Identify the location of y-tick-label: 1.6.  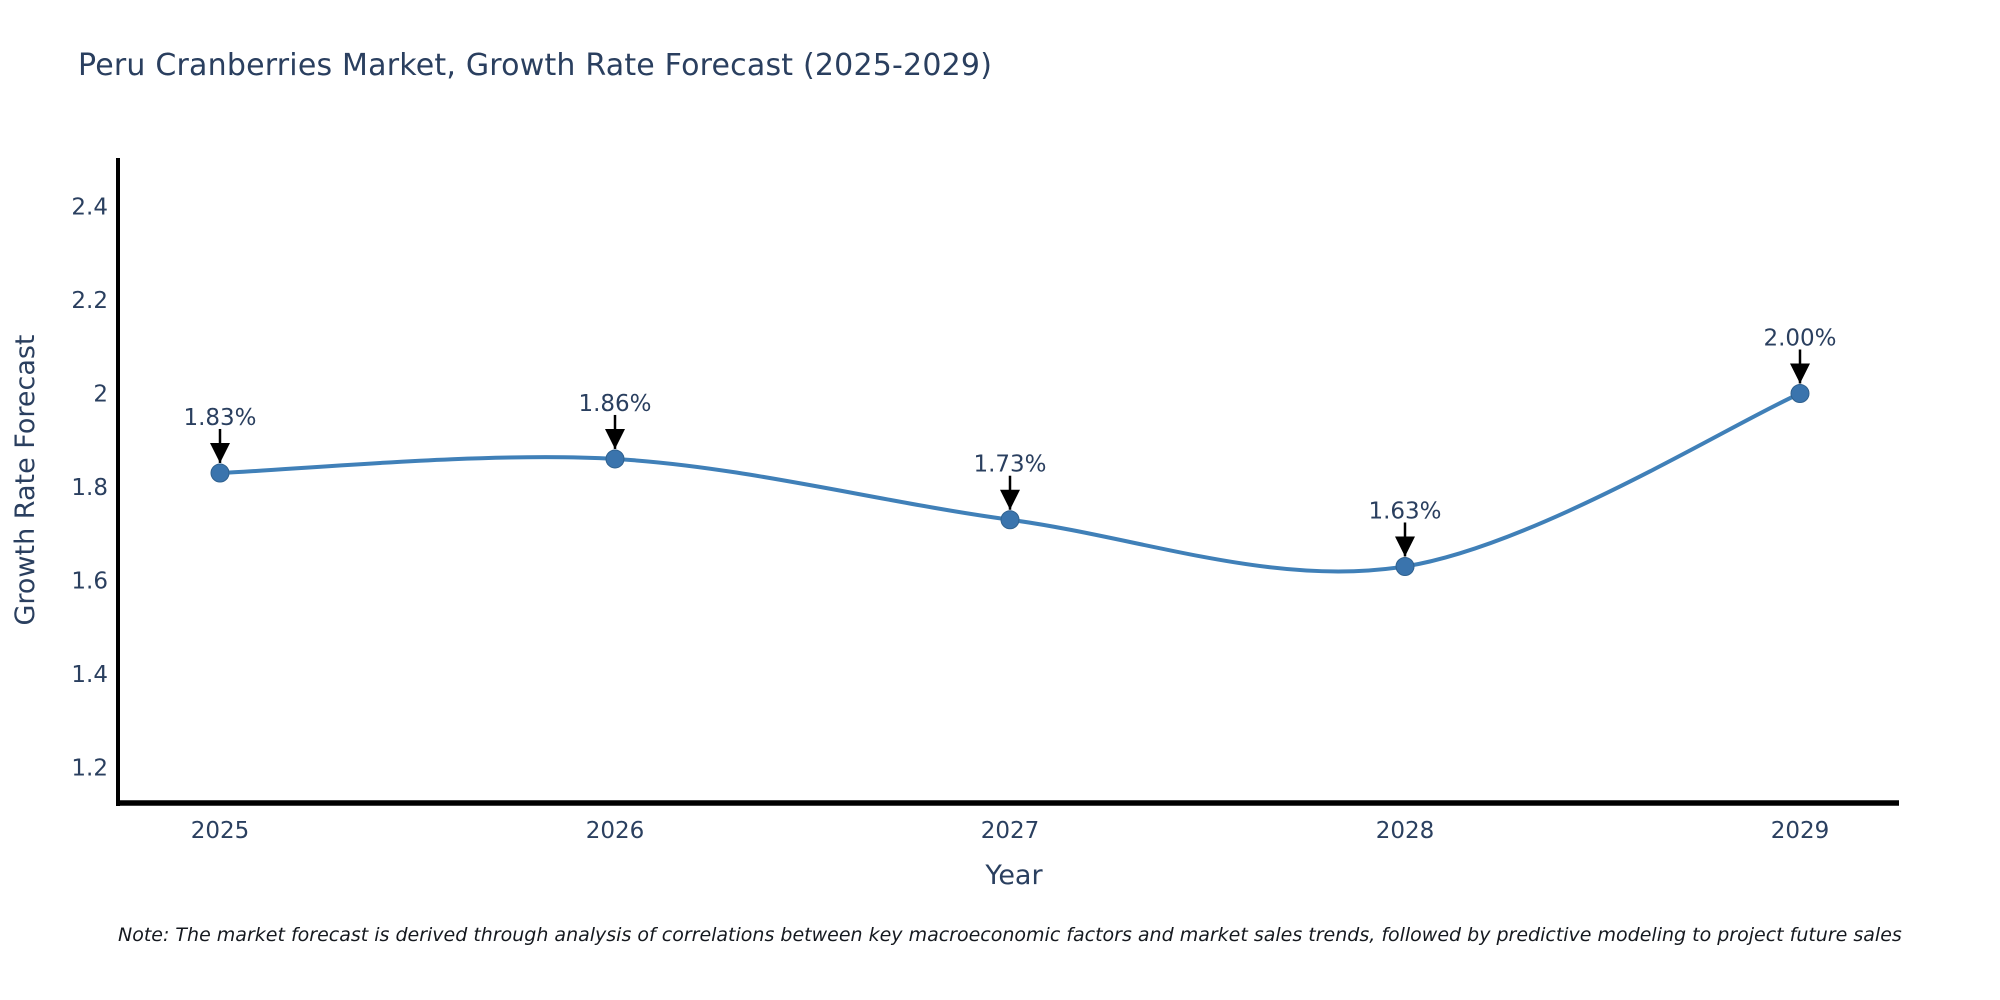
(89, 582).